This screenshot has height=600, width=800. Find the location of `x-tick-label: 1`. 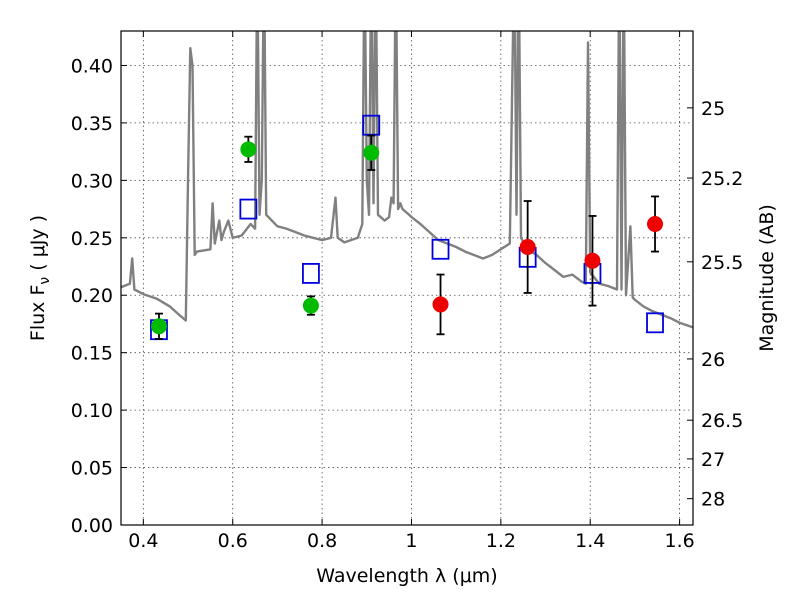

x-tick-label: 1 is located at coordinates (411, 541).